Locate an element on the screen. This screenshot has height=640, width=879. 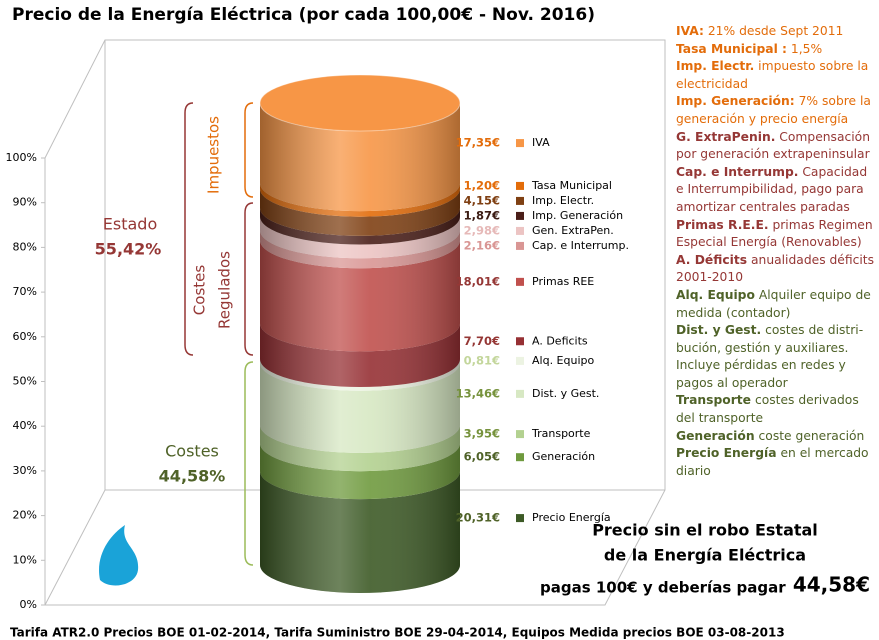
value-label: 17,35€ is located at coordinates (478, 143).